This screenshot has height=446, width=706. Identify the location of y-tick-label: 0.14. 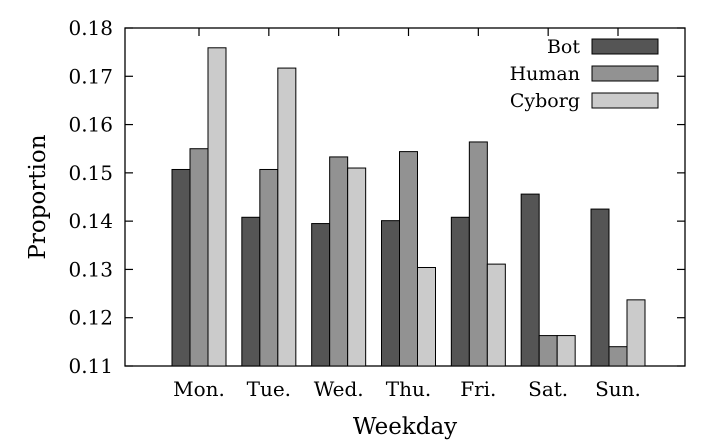
(90, 221).